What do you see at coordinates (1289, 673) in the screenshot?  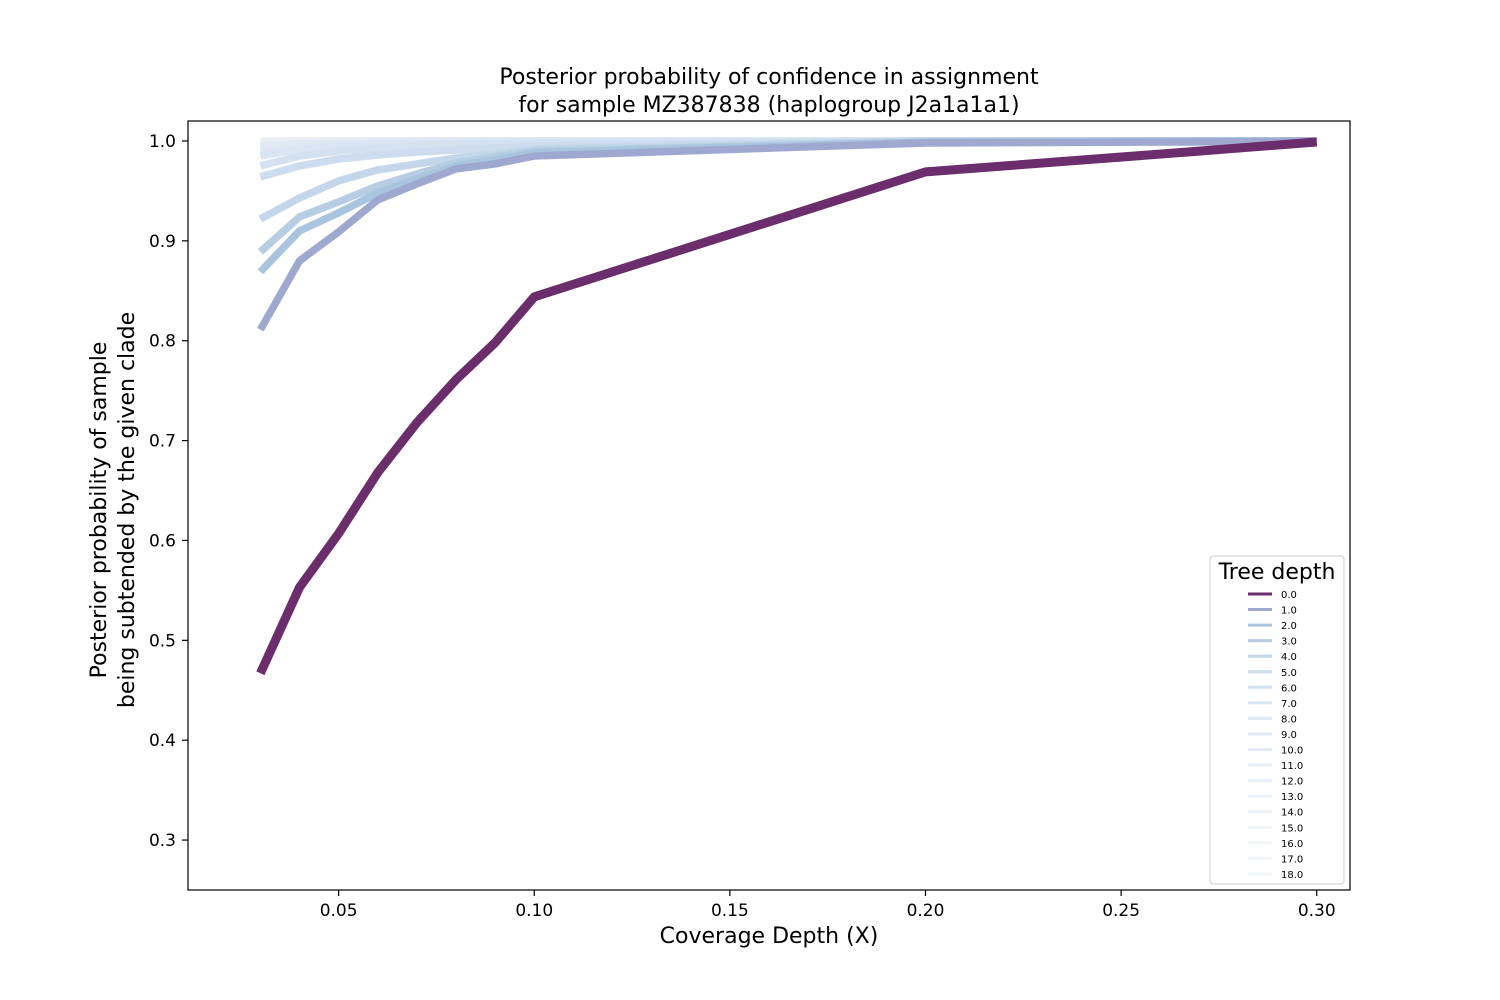 I see `legend-label: 5.0` at bounding box center [1289, 673].